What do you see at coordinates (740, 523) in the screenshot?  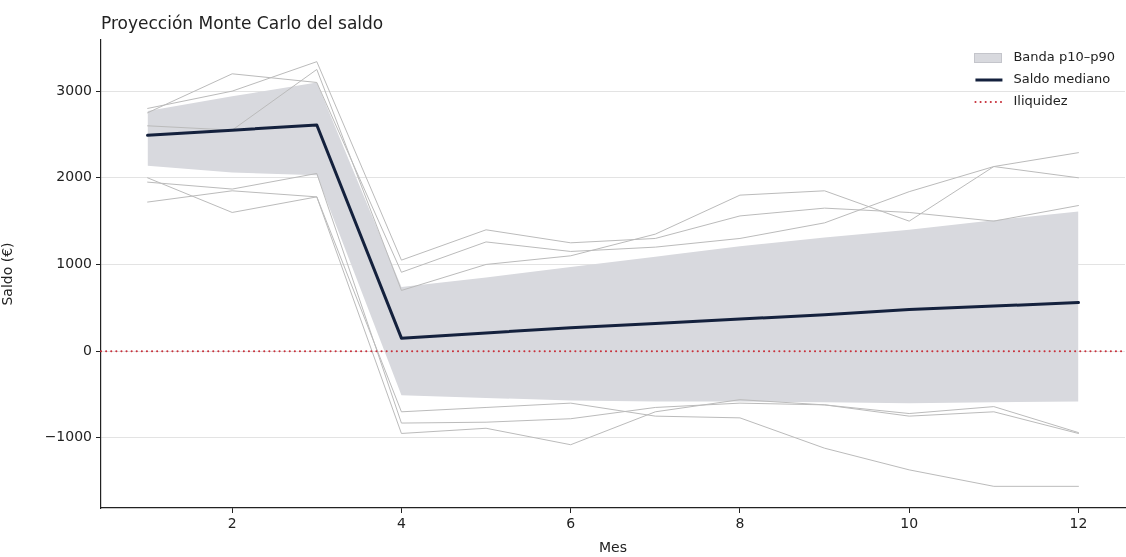 I see `x-tick-label: 8` at bounding box center [740, 523].